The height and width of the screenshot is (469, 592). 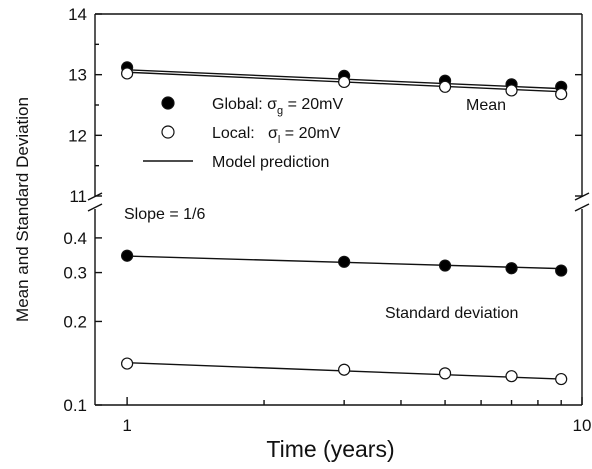 What do you see at coordinates (126, 425) in the screenshot?
I see `x-tick-label: 1` at bounding box center [126, 425].